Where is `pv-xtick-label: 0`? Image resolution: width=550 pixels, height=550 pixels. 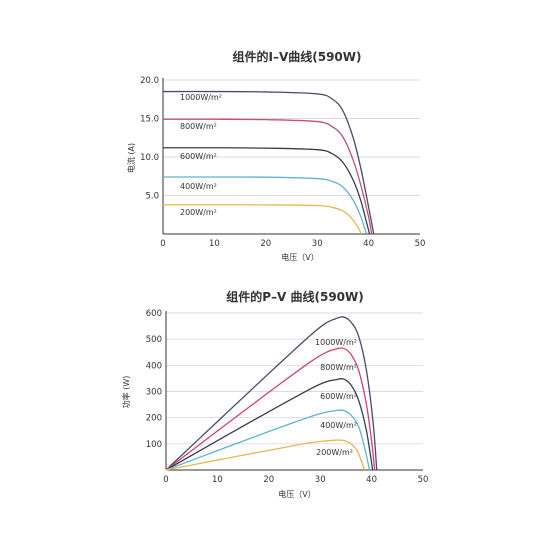
pv-xtick-label: 0 is located at coordinates (165, 480).